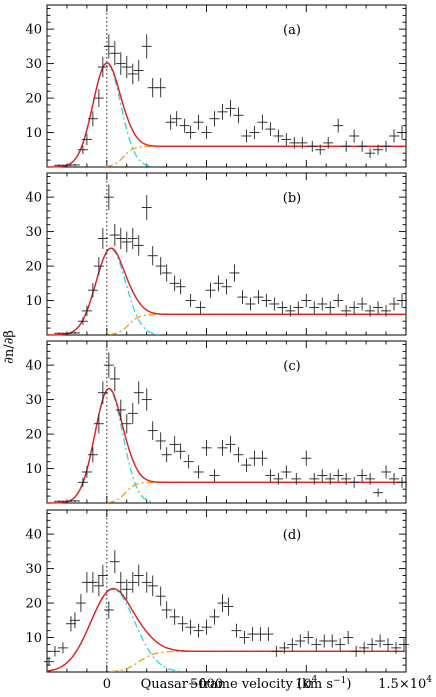 This screenshot has width=436, height=697. Describe the element at coordinates (33, 469) in the screenshot. I see `y-tick-label: 10` at that location.